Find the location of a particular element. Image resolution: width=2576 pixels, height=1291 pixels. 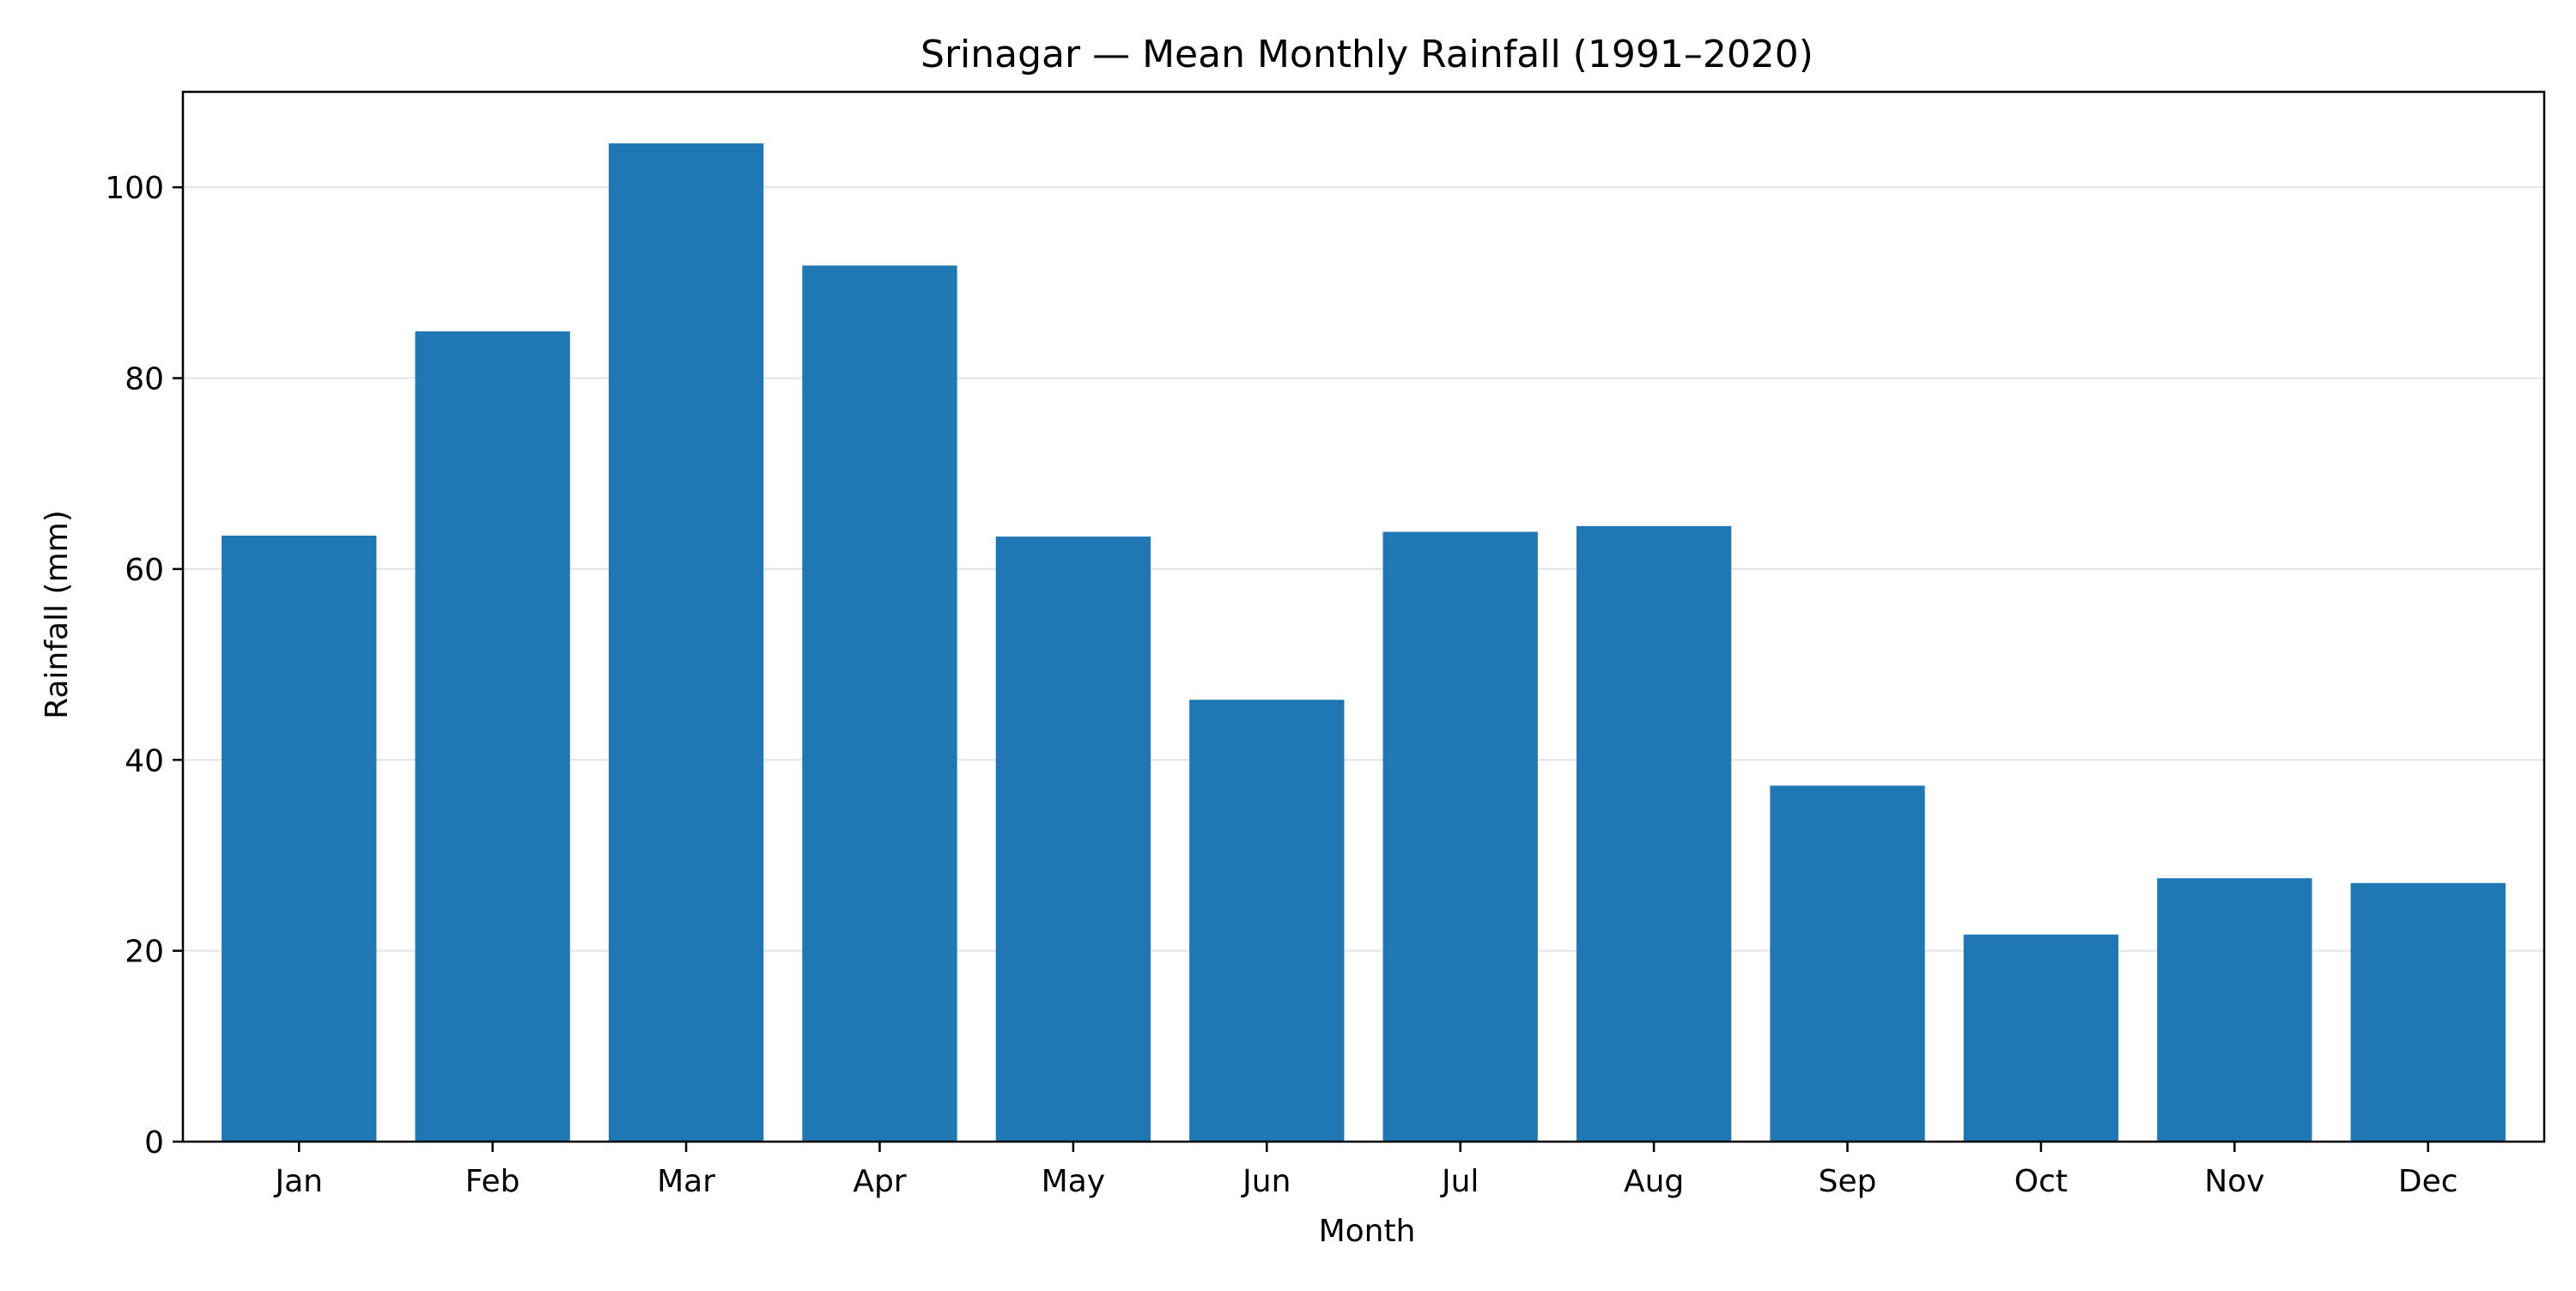

y-tick-label: 60 is located at coordinates (144, 571).